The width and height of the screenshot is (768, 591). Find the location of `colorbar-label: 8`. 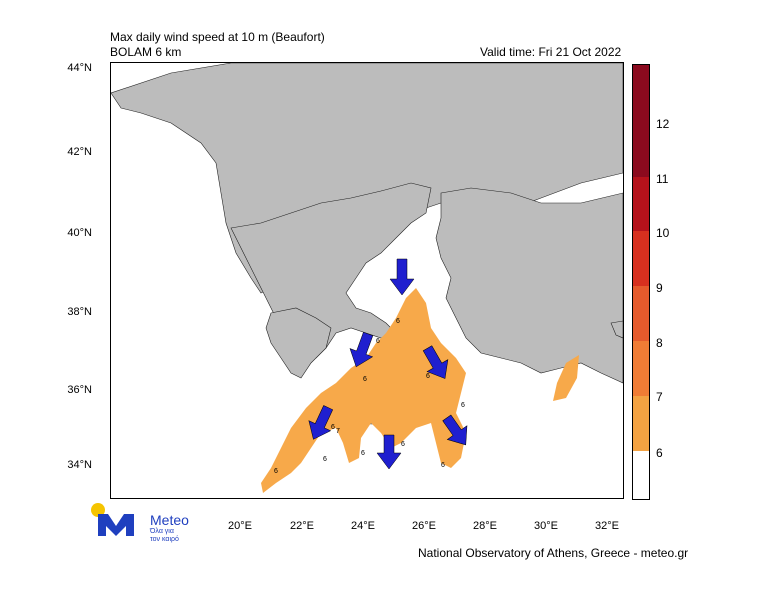

colorbar-label: 8 is located at coordinates (659, 343).